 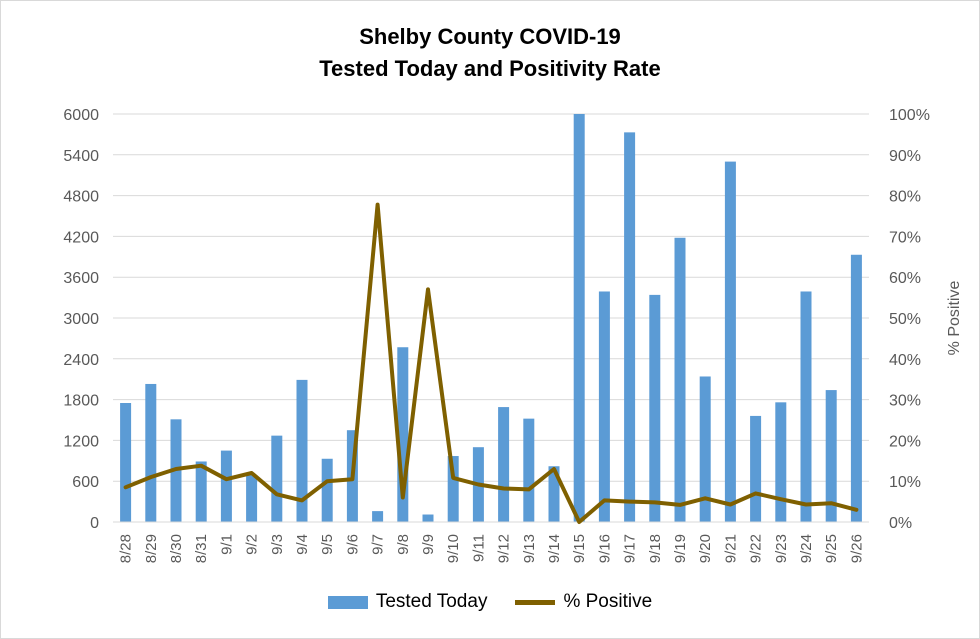 What do you see at coordinates (126, 548) in the screenshot?
I see `x-tick-label: 8/28` at bounding box center [126, 548].